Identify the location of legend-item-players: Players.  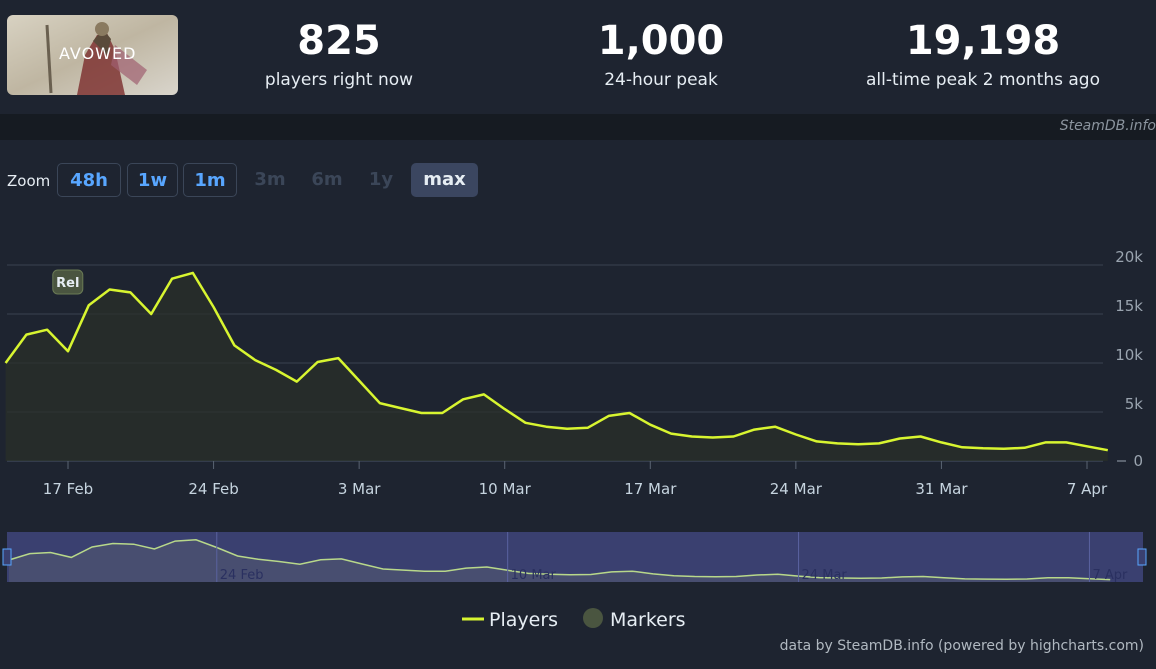
(510, 620).